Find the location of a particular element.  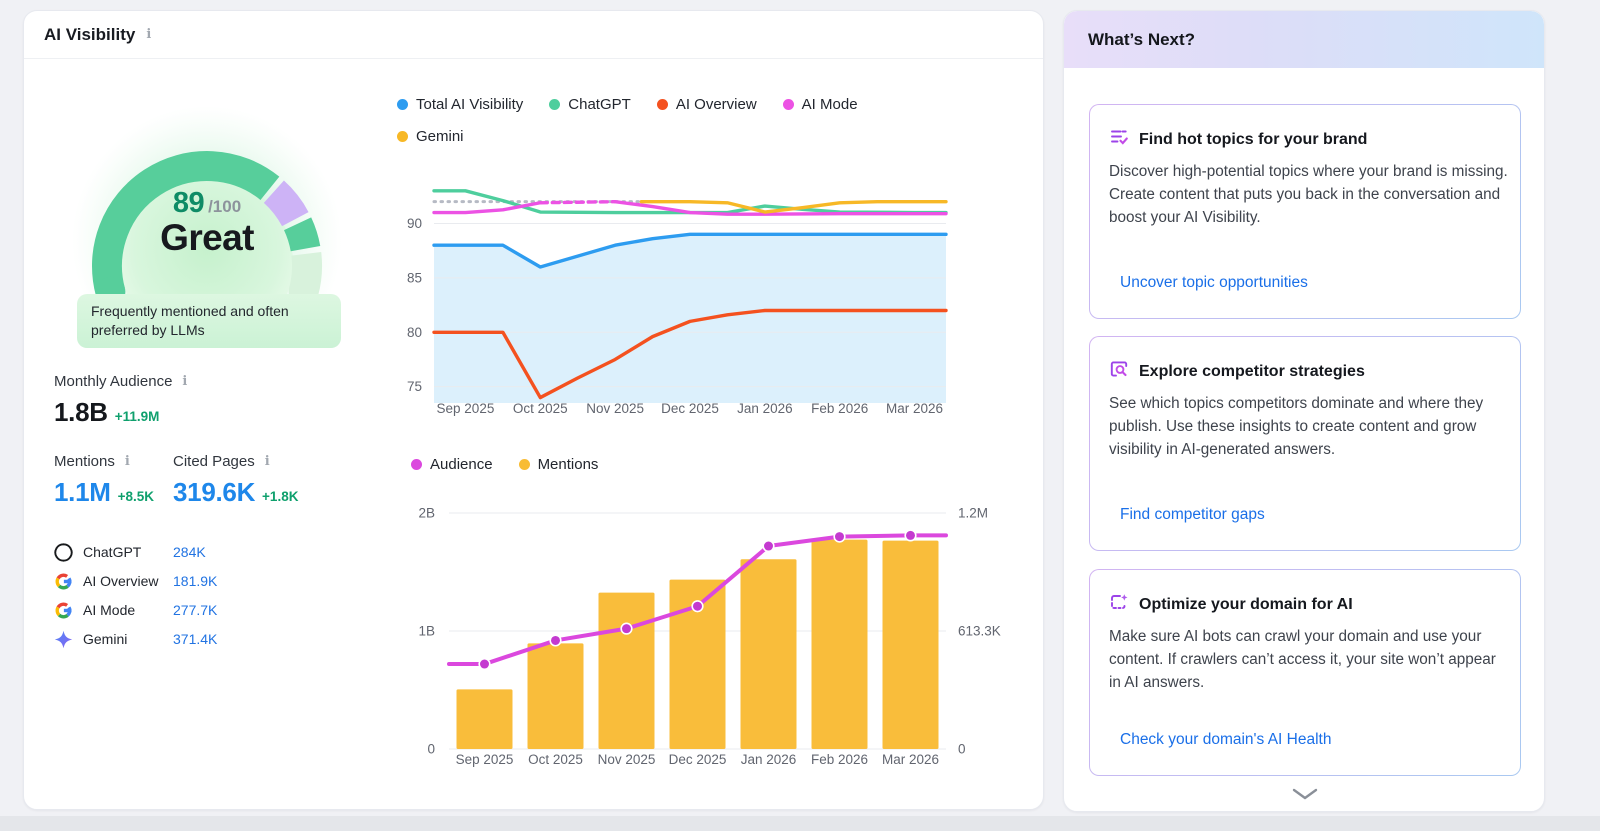

page-bottom-divider is located at coordinates (800, 823).